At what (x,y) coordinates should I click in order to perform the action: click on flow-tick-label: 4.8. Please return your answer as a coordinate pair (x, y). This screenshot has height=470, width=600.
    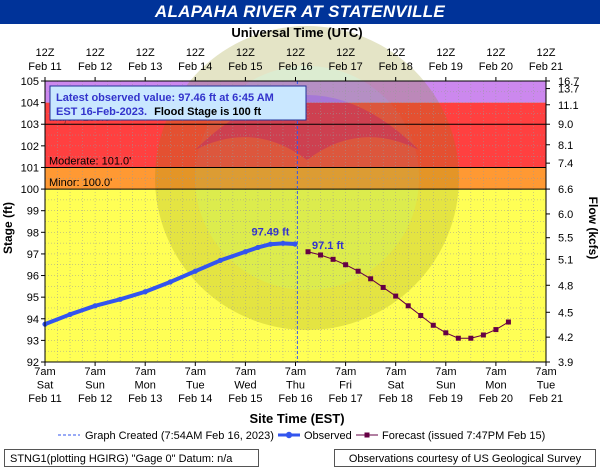
    Looking at the image, I should click on (565, 286).